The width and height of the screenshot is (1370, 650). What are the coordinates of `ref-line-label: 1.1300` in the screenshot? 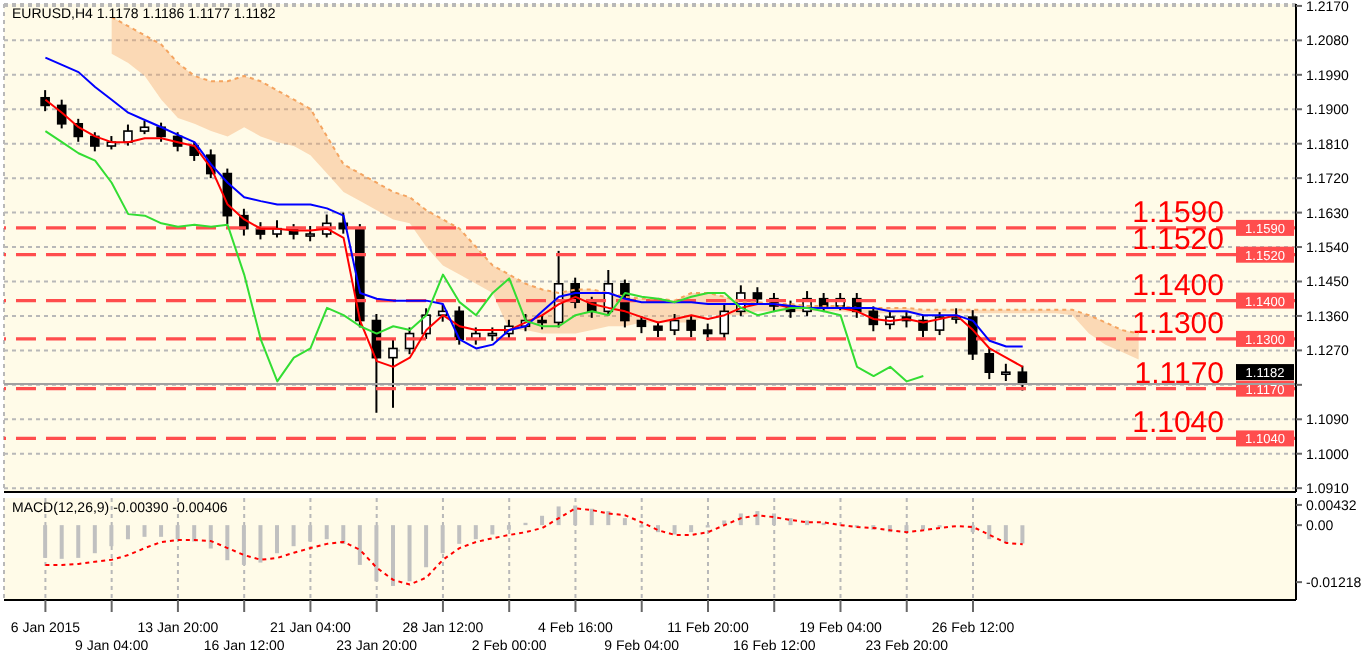 It's located at (1178, 323).